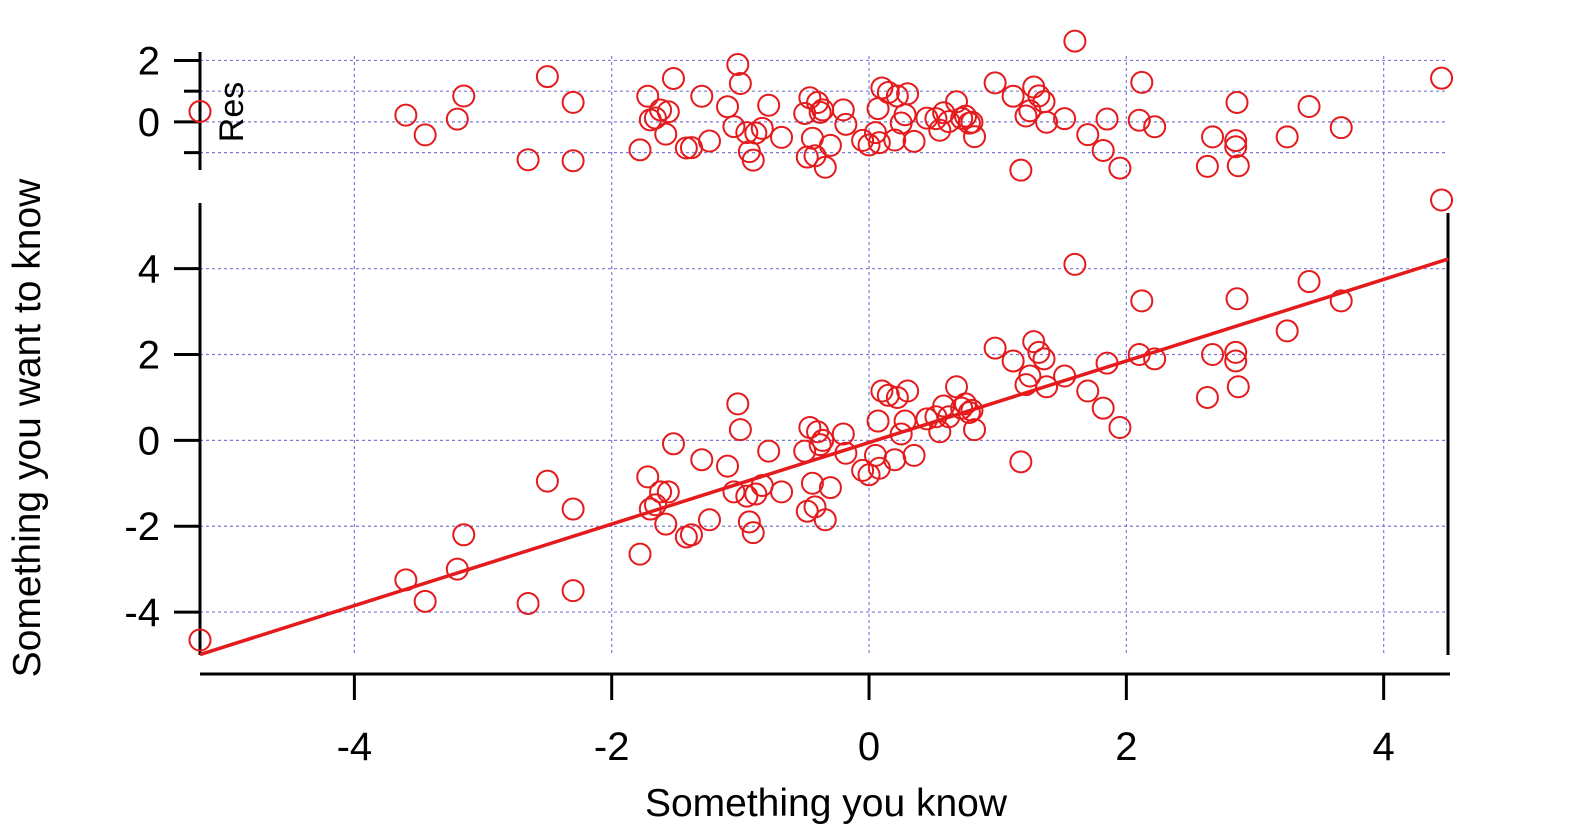 The image size is (1580, 832). I want to click on y-tick-label: -2, so click(142, 527).